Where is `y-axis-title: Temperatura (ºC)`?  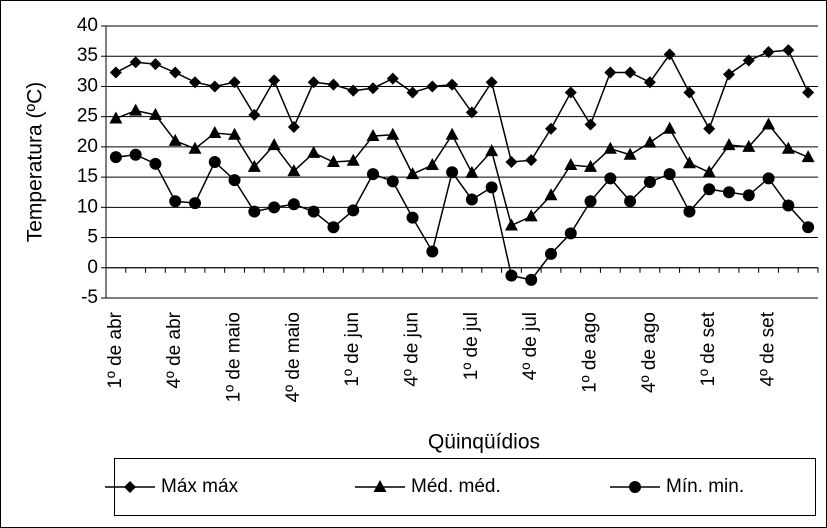
y-axis-title: Temperatura (ºC) is located at coordinates (35, 162).